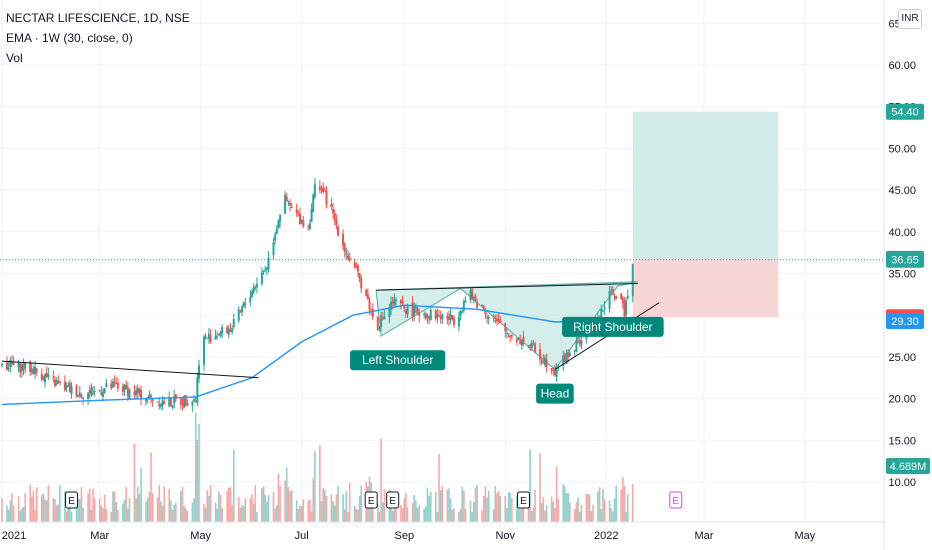  I want to click on price-tick-label: 50.00, so click(902, 149).